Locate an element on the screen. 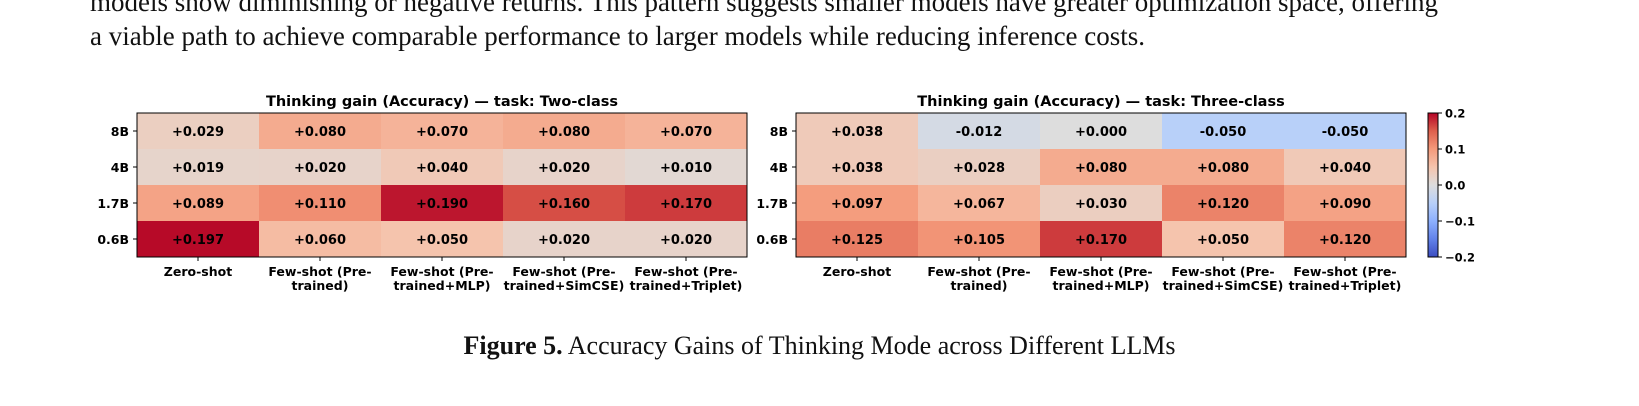 The height and width of the screenshot is (406, 1639). cell-value-label: +0.019 is located at coordinates (198, 168).